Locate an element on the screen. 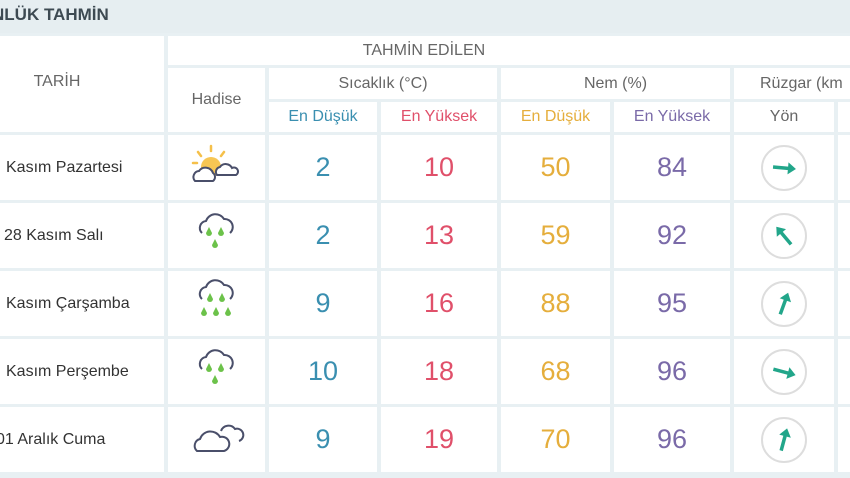 The image size is (850, 478). hmin-cell: 50 is located at coordinates (555, 167).